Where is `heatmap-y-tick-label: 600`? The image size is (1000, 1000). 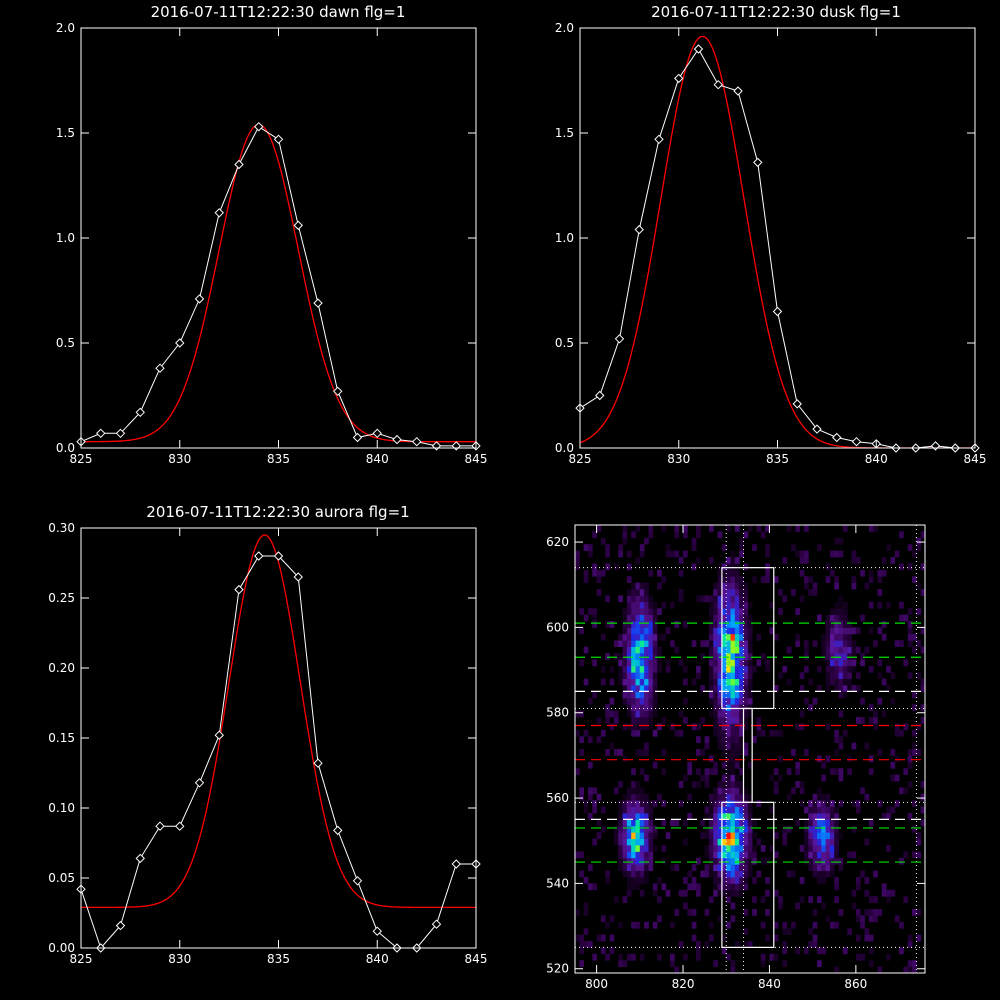
heatmap-y-tick-label: 600 is located at coordinates (557, 627).